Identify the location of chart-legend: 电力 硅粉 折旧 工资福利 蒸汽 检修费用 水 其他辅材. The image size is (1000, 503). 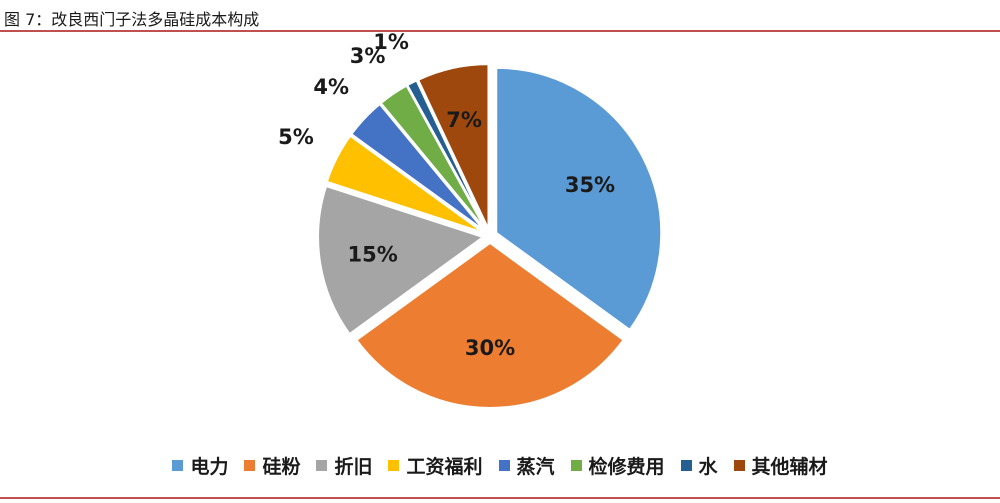
(500, 465).